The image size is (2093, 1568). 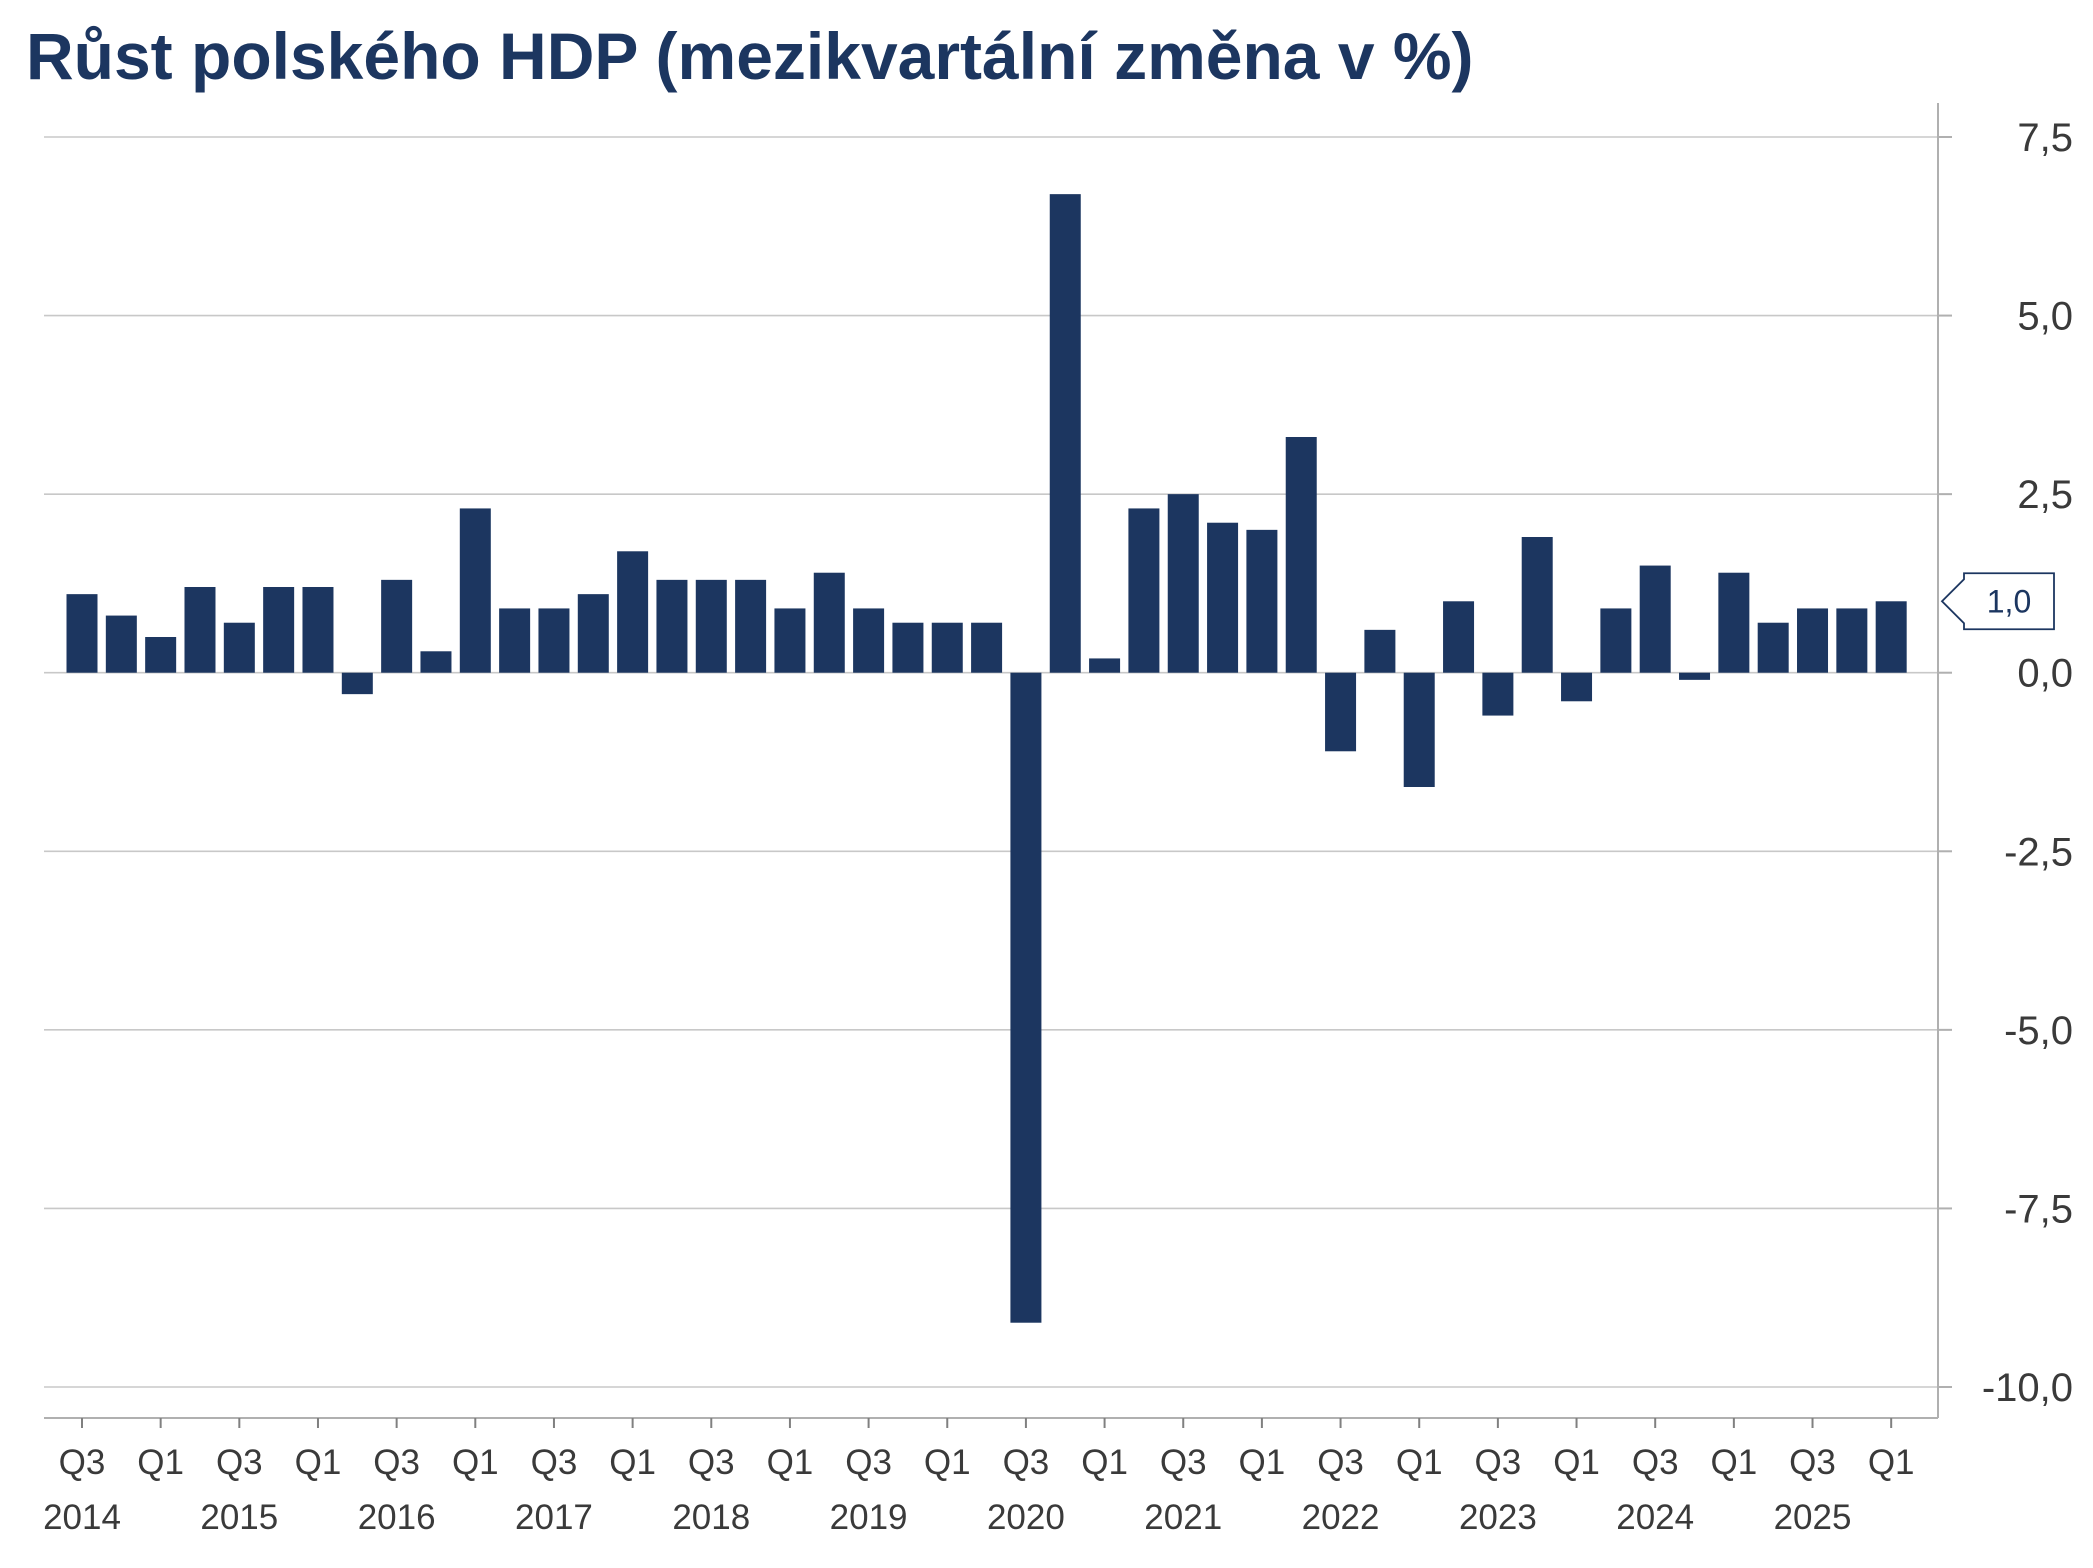 What do you see at coordinates (82, 1517) in the screenshot?
I see `x-year-label: 2014` at bounding box center [82, 1517].